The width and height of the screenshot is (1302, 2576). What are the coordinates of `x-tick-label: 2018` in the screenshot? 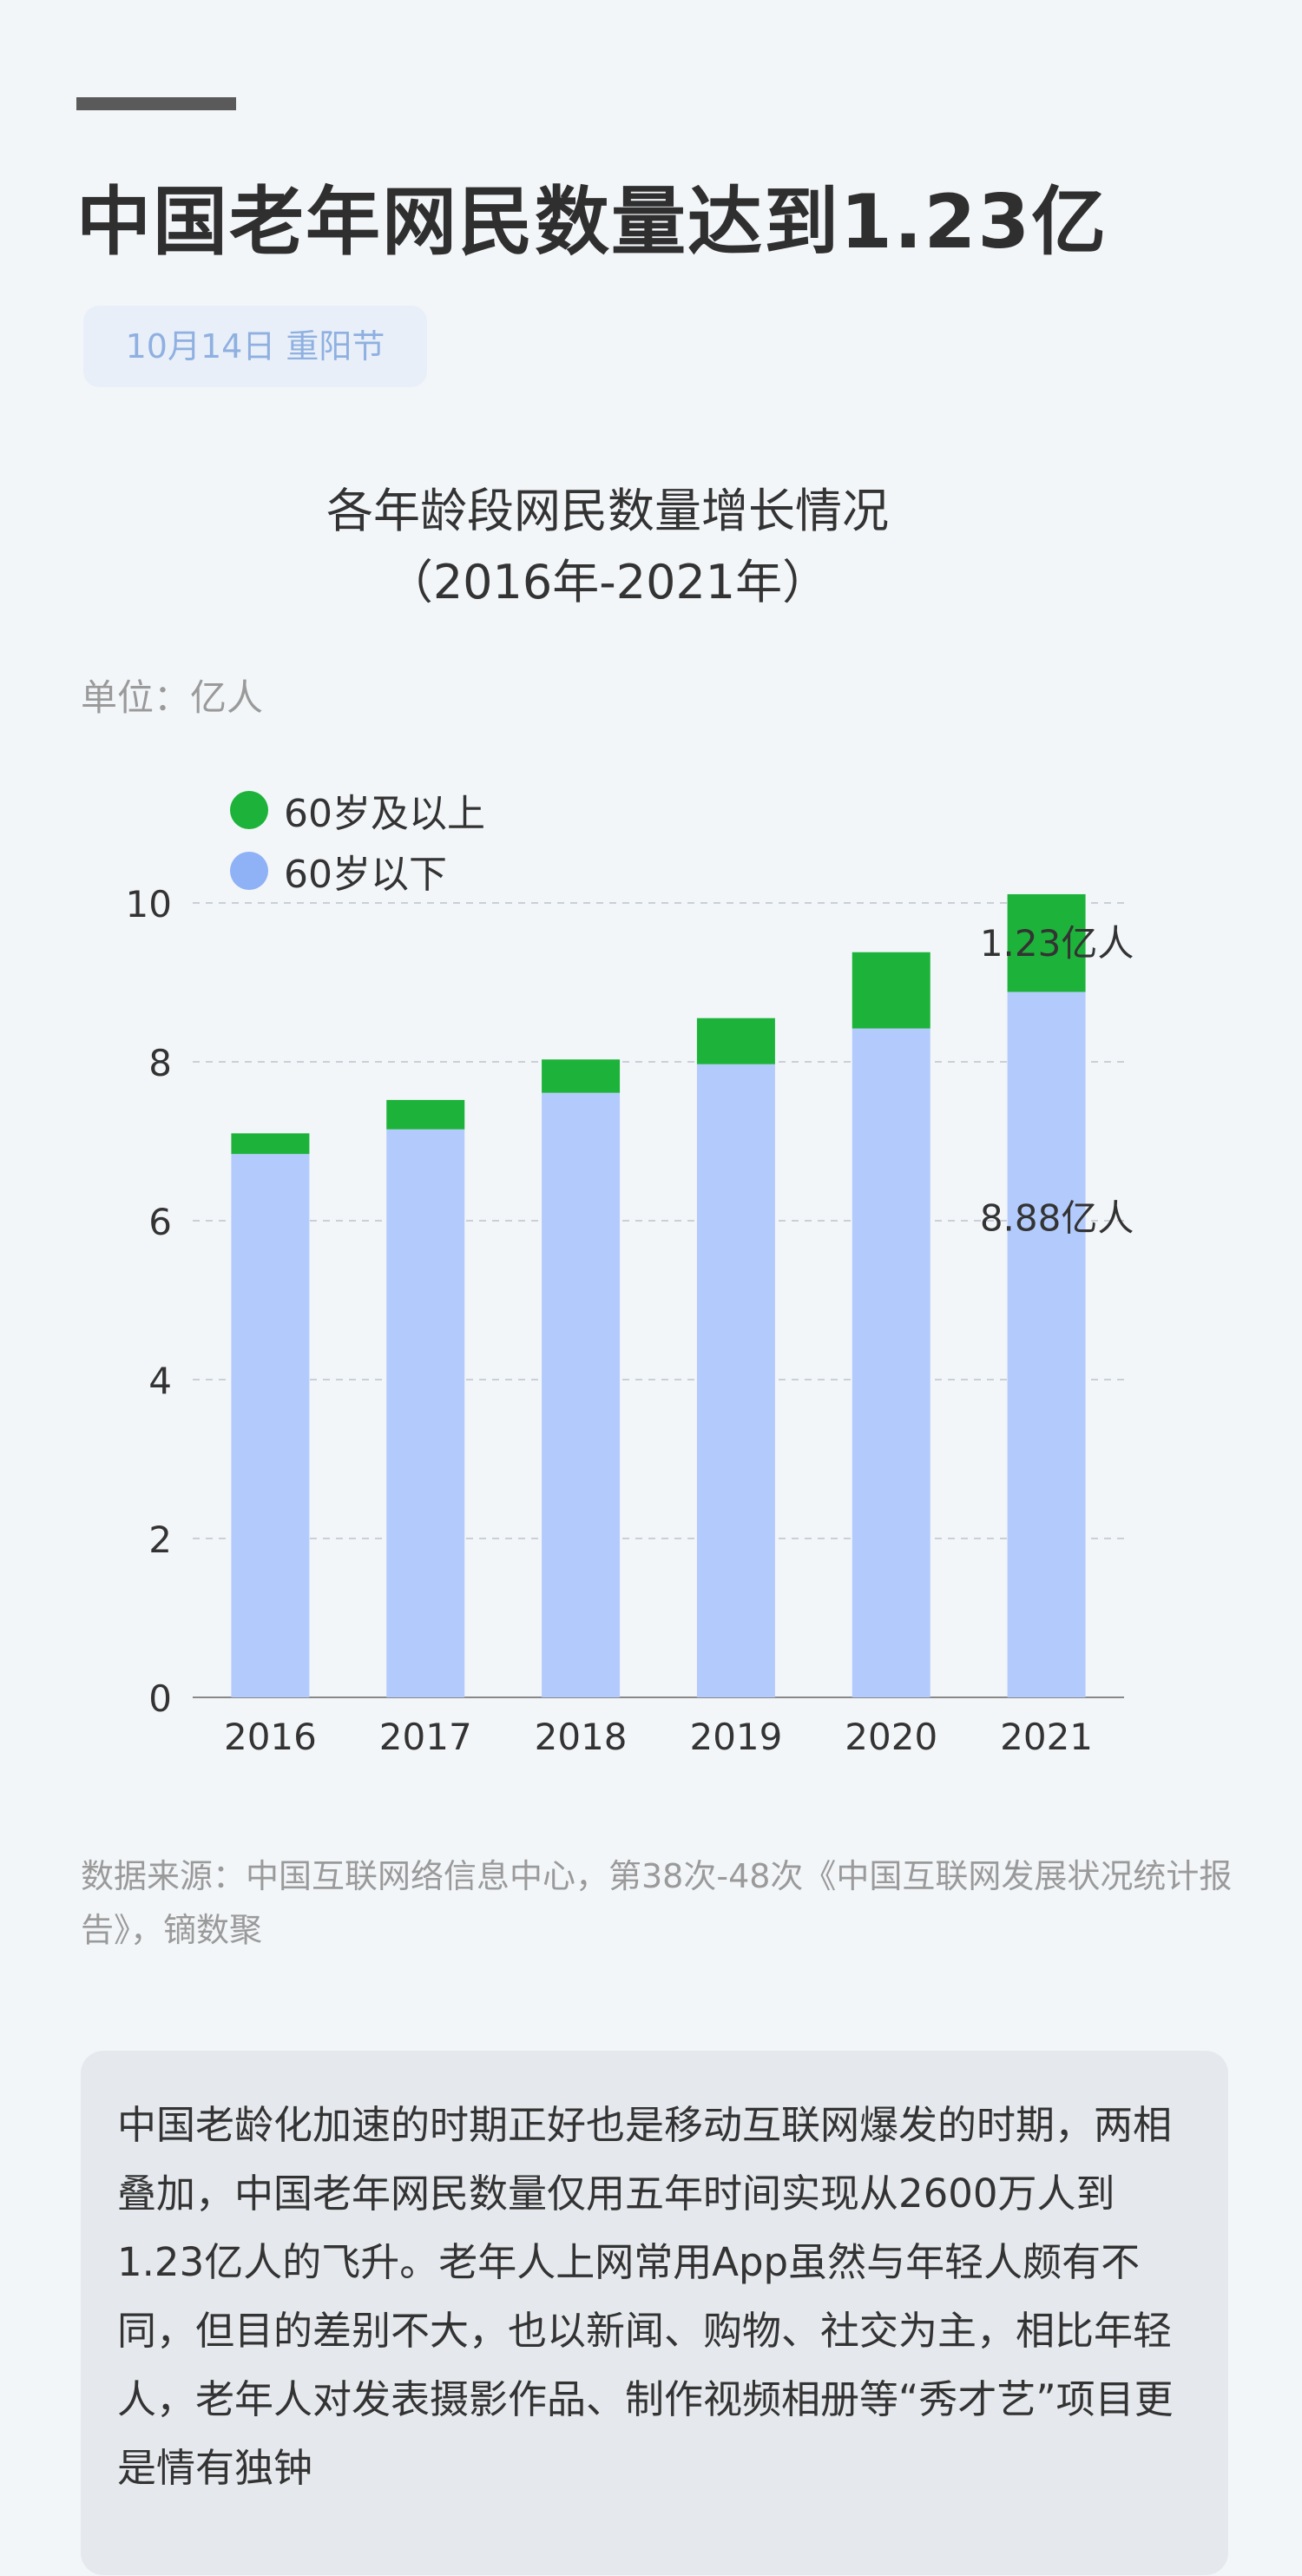 It's located at (581, 1737).